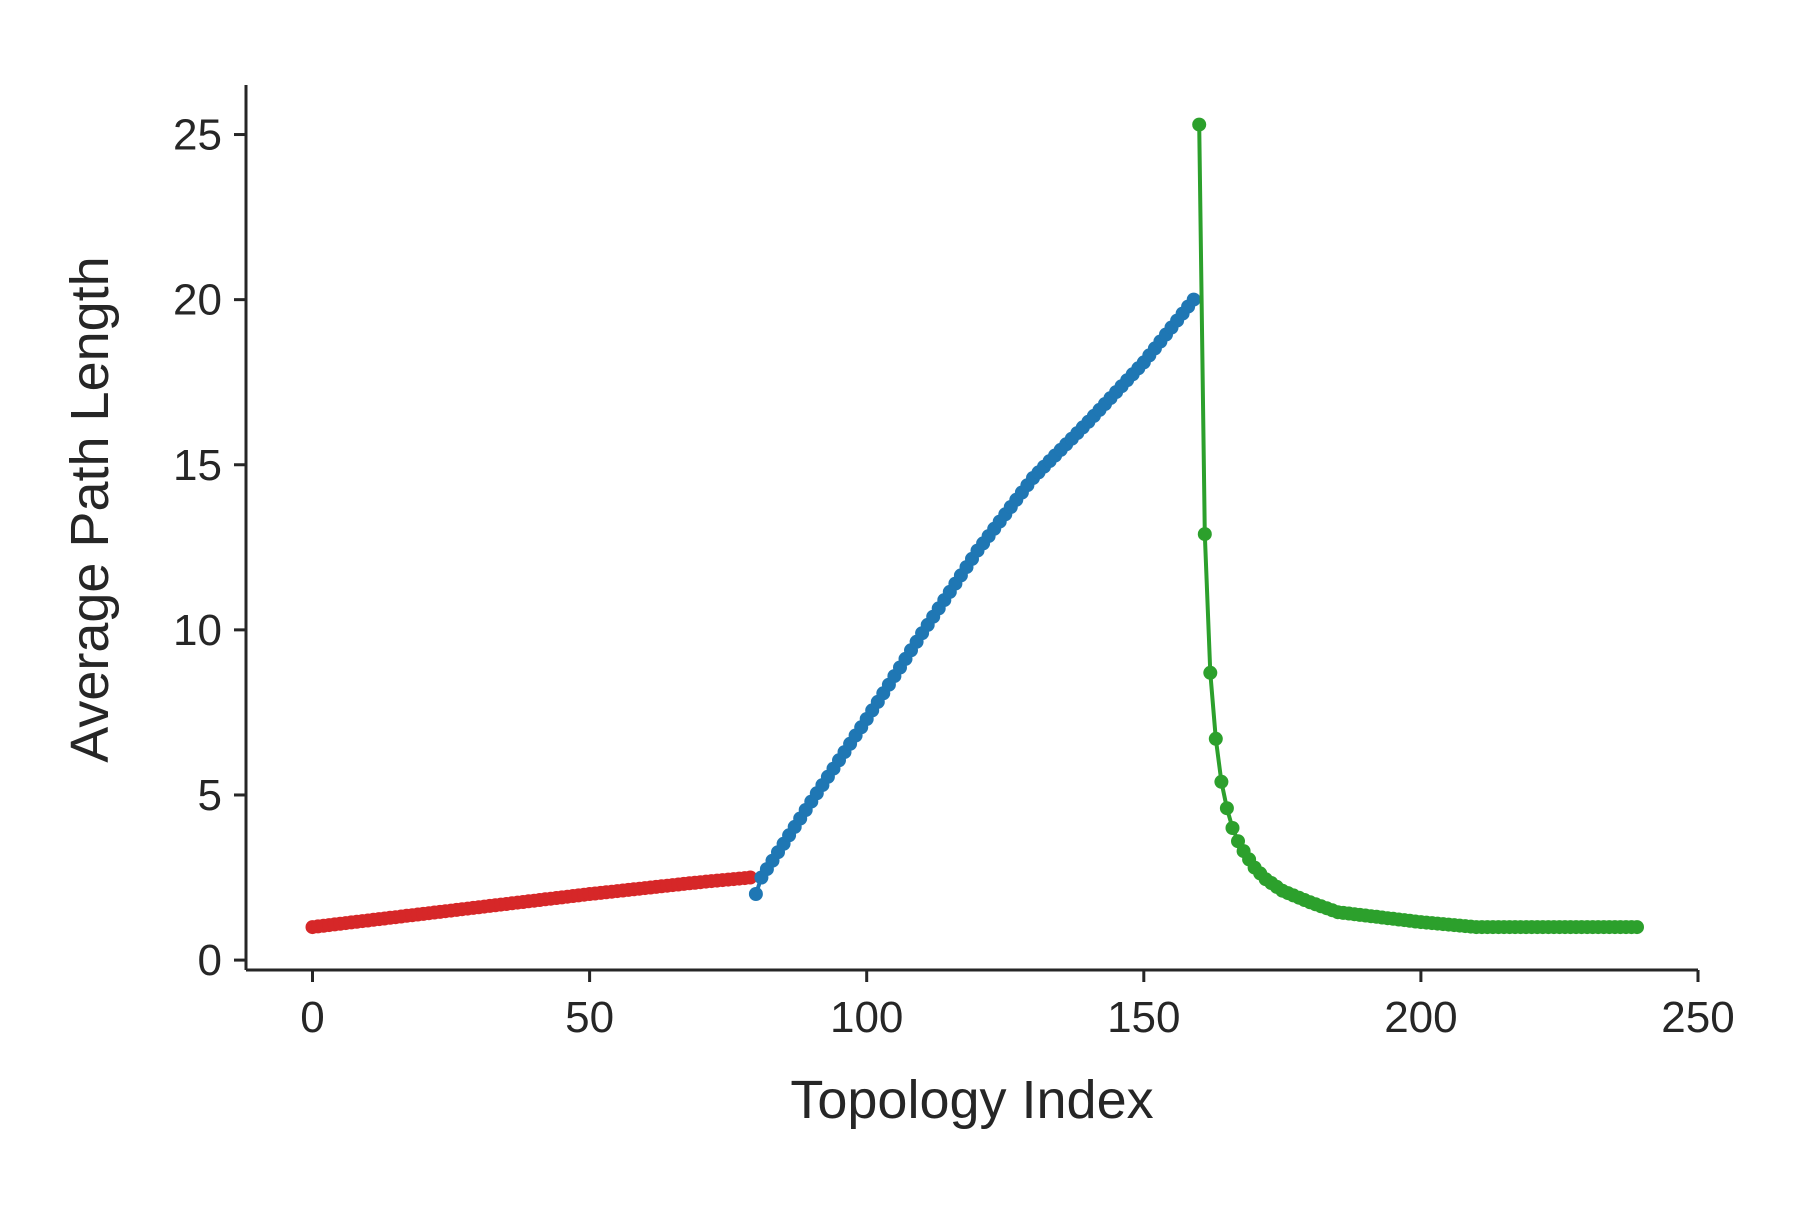 The image size is (1800, 1205). I want to click on x-tick-label: 100, so click(866, 1017).